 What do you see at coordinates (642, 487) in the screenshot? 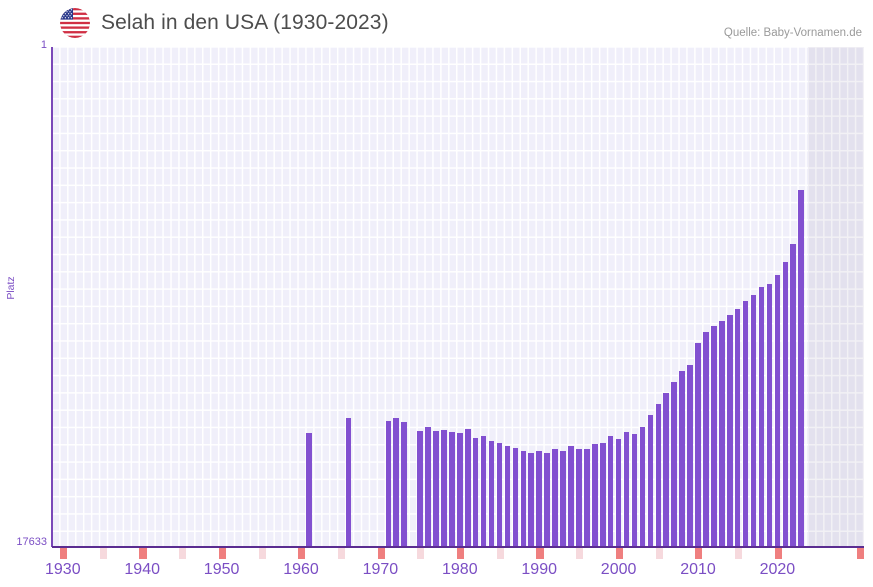
I see `bar-2003` at bounding box center [642, 487].